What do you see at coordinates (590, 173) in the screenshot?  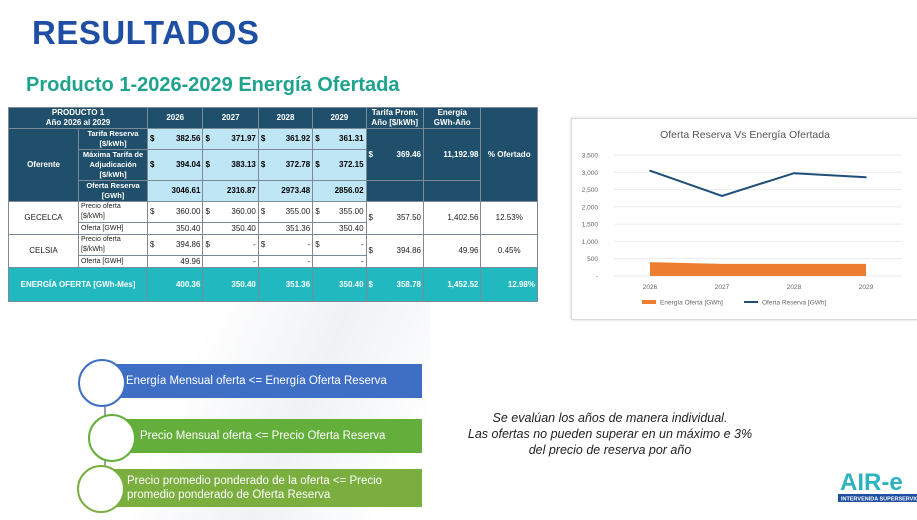 I see `y-tick-label: 3,000` at bounding box center [590, 173].